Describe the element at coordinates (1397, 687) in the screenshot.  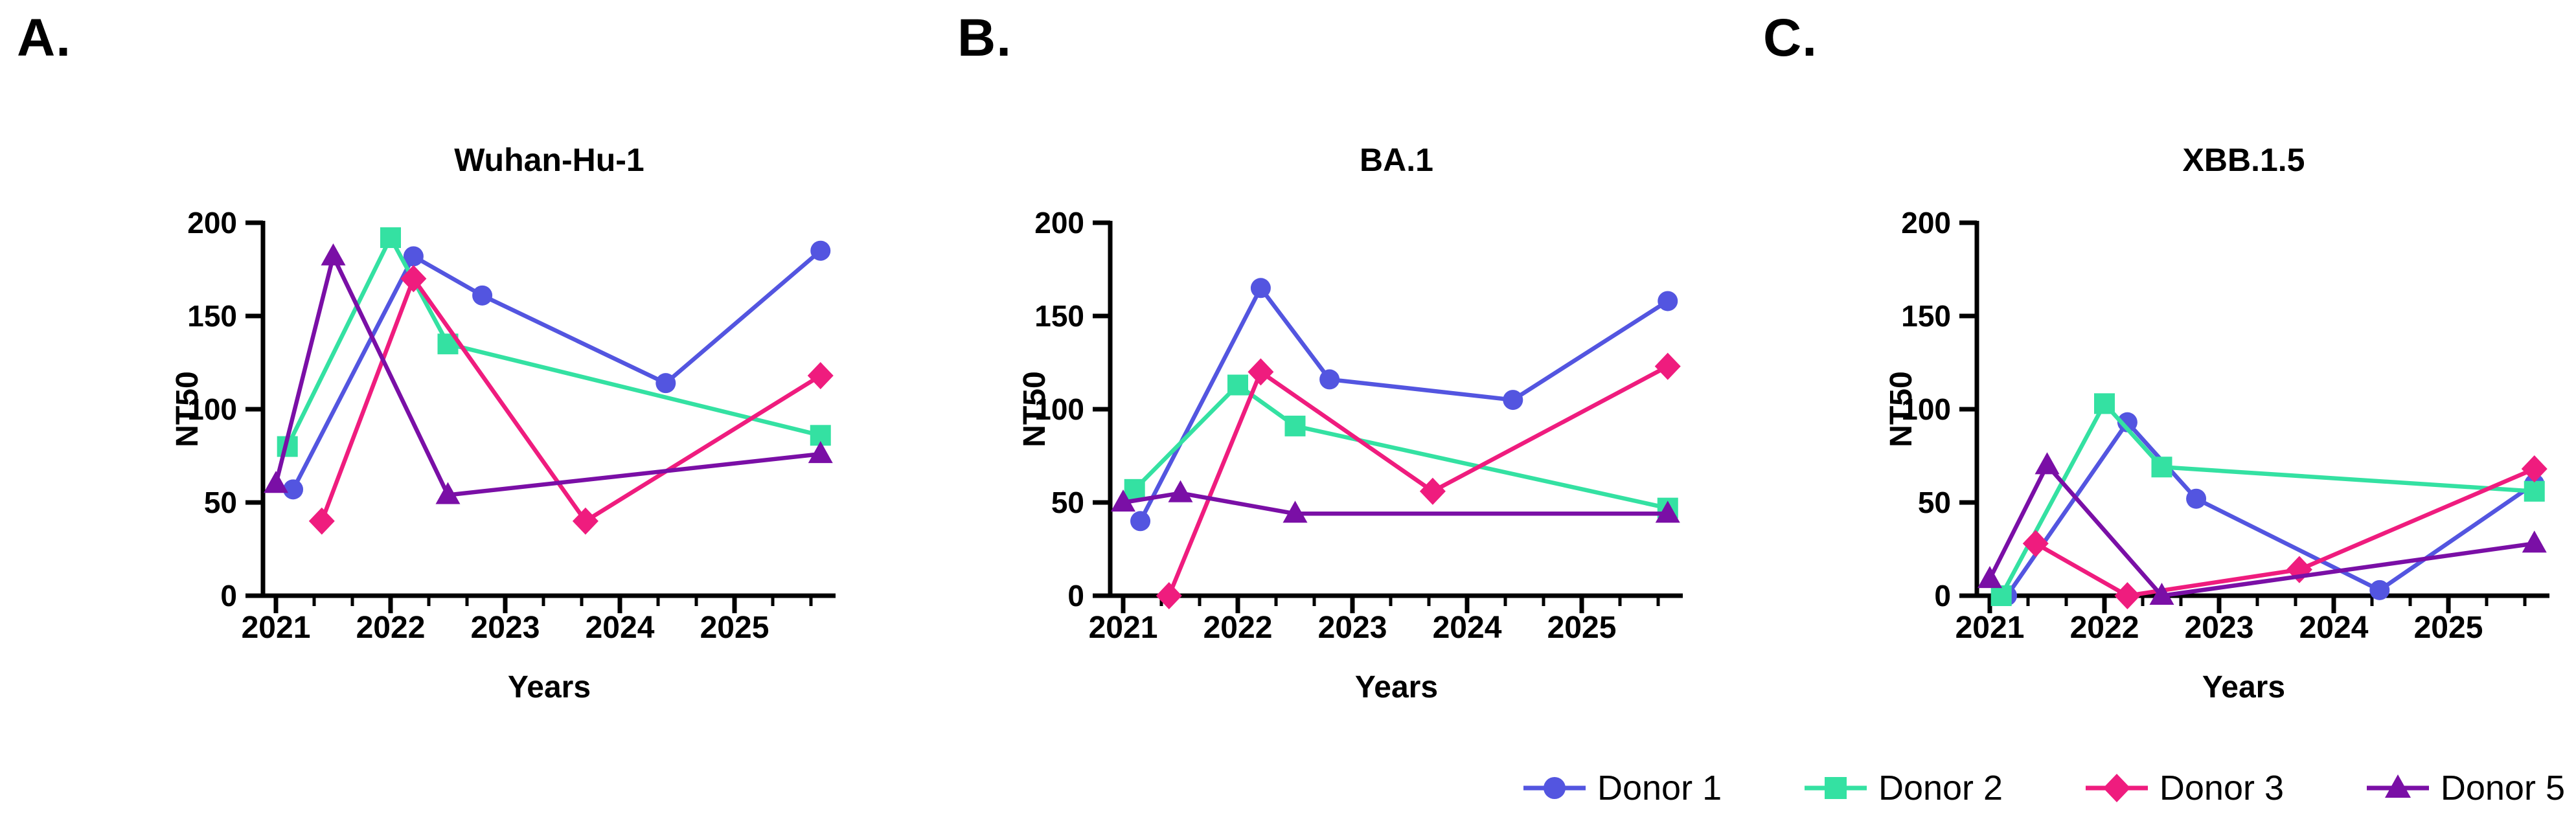
I see `x-axis-label-b: Years` at that location.